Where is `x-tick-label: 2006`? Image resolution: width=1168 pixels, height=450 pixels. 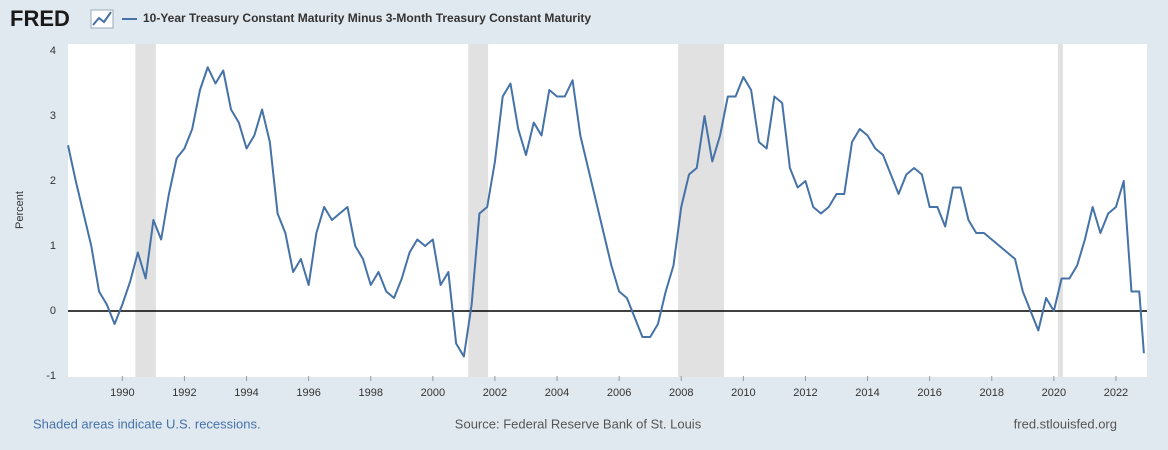
x-tick-label: 2006 is located at coordinates (619, 393).